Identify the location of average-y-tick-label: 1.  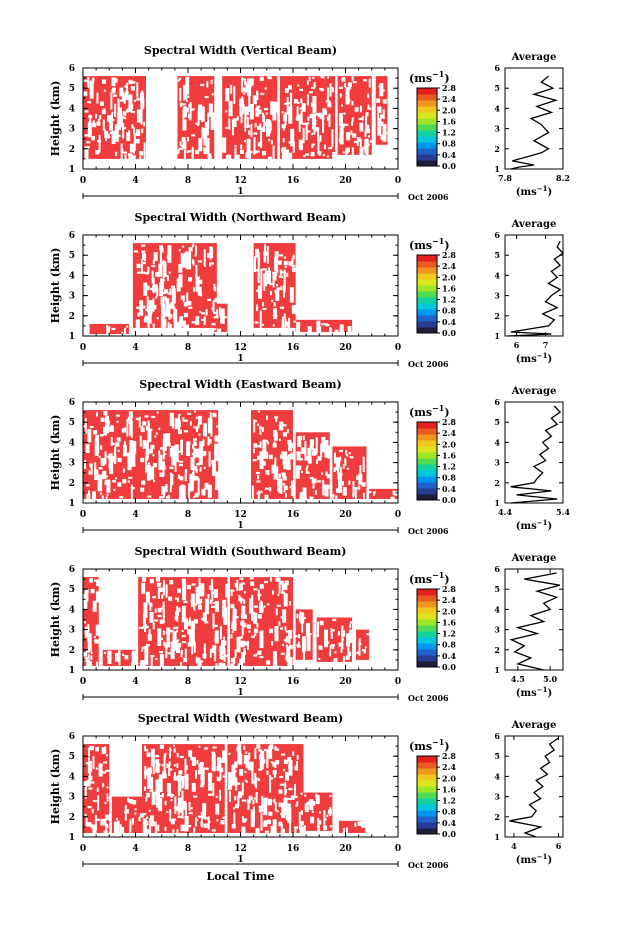
(497, 837).